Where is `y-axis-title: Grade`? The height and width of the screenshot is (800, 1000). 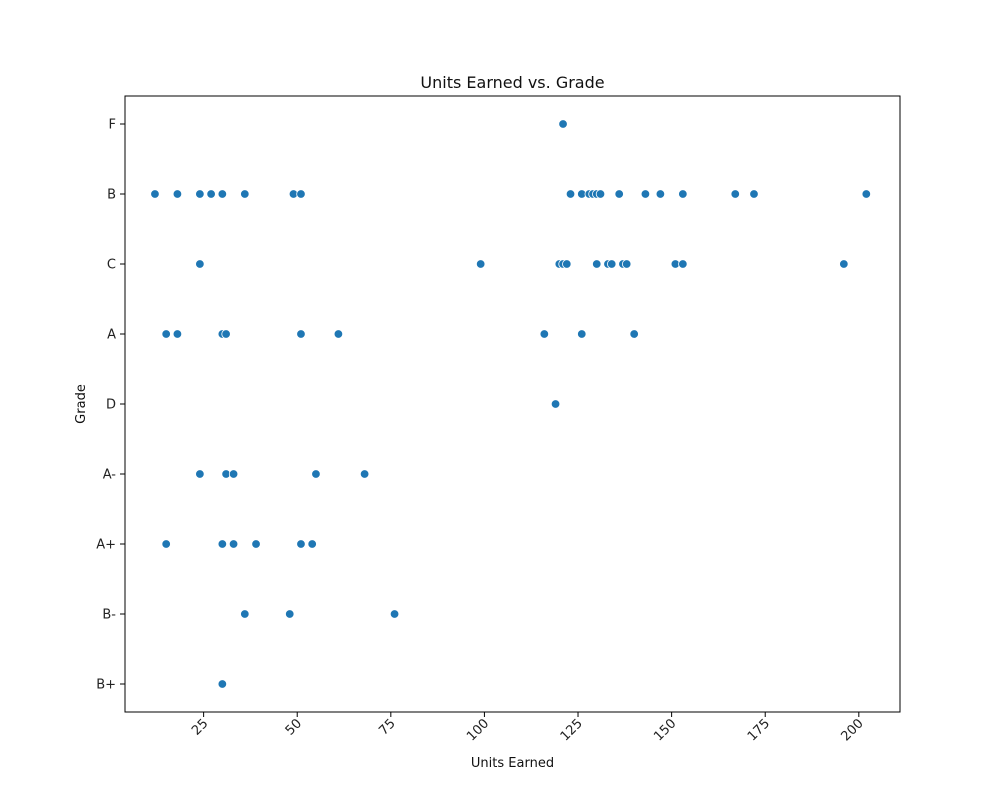
y-axis-title: Grade is located at coordinates (81, 404).